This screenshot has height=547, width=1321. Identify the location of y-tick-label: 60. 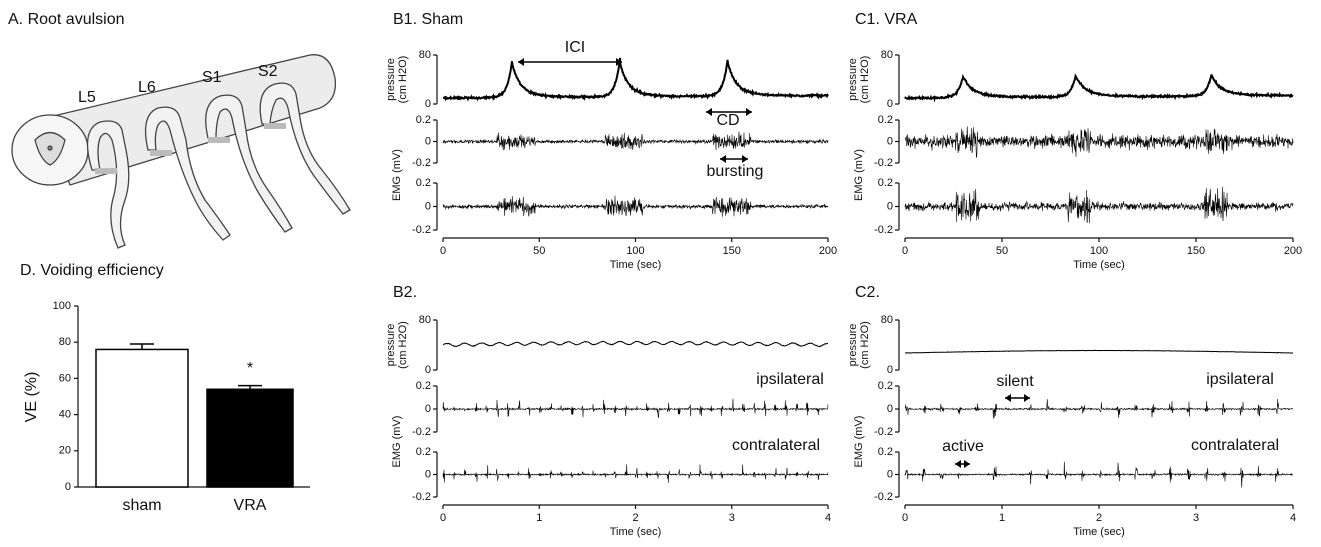
(65, 378).